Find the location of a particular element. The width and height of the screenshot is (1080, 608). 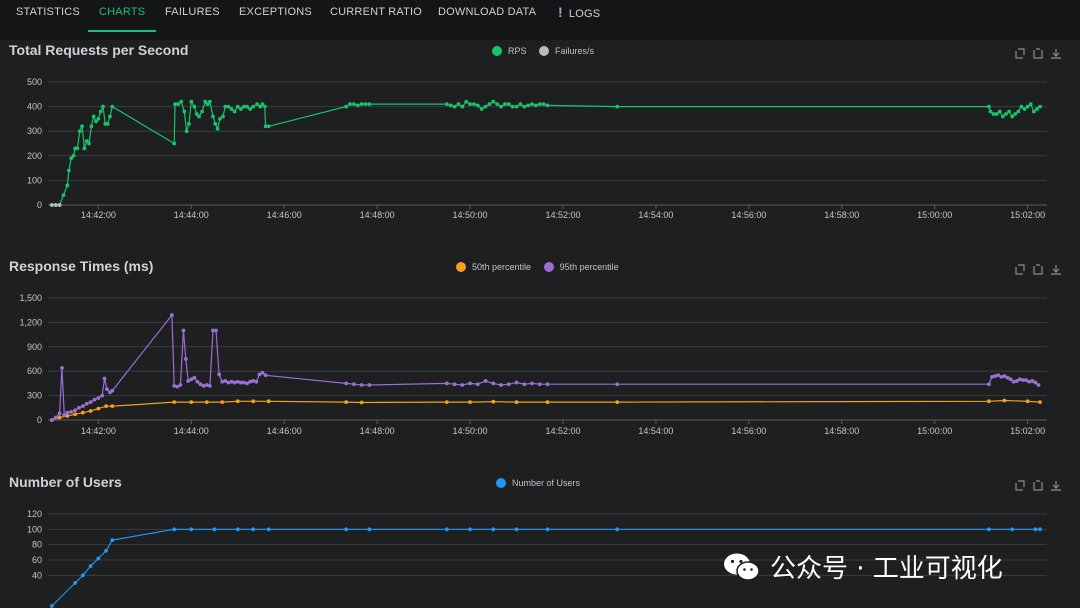

legend-item-p50: 50th percentile is located at coordinates (493, 267).